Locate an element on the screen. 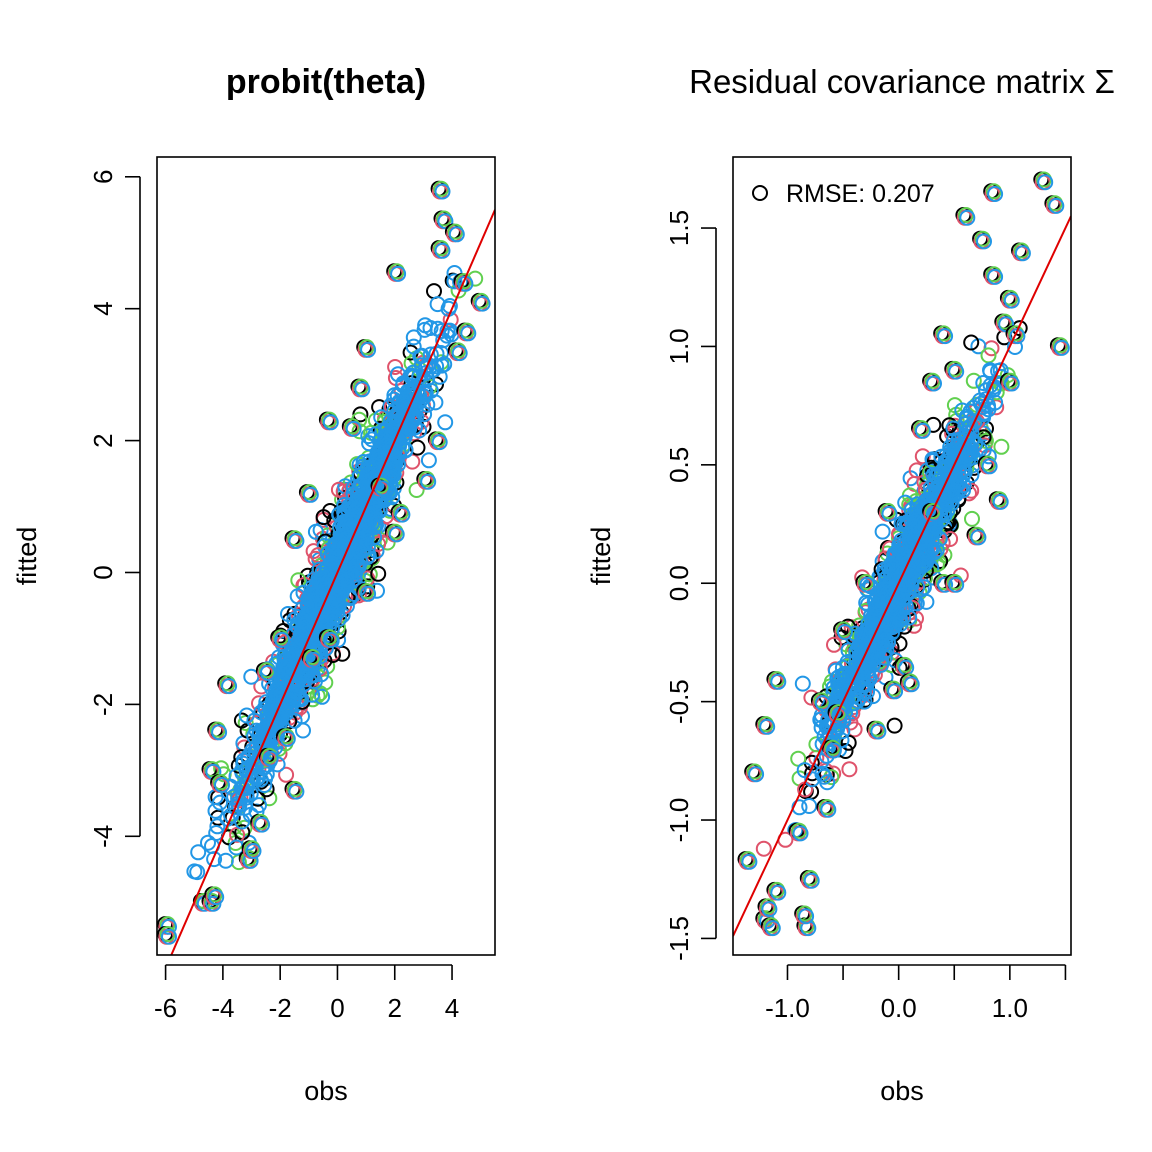 This screenshot has height=1152, width=1152. legend-marker is located at coordinates (760, 193).